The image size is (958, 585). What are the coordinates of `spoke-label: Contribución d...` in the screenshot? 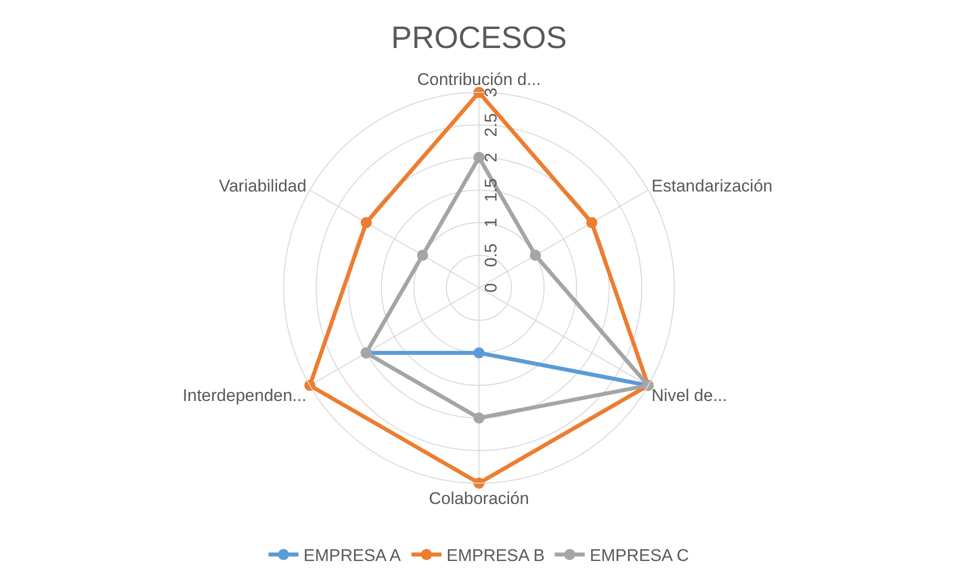 It's located at (479, 80).